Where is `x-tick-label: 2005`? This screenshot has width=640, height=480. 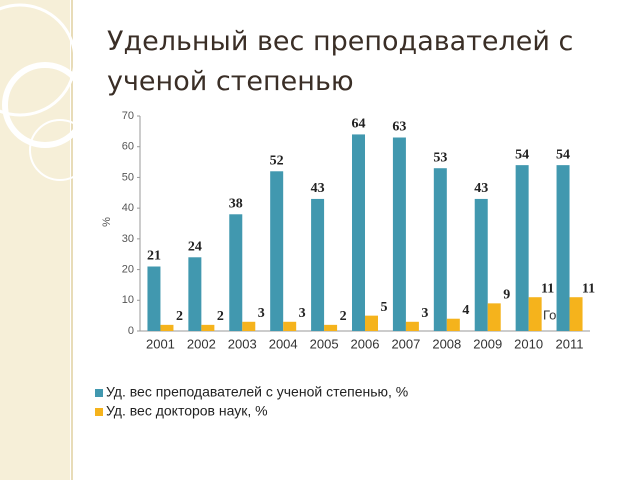 x-tick-label: 2005 is located at coordinates (324, 343).